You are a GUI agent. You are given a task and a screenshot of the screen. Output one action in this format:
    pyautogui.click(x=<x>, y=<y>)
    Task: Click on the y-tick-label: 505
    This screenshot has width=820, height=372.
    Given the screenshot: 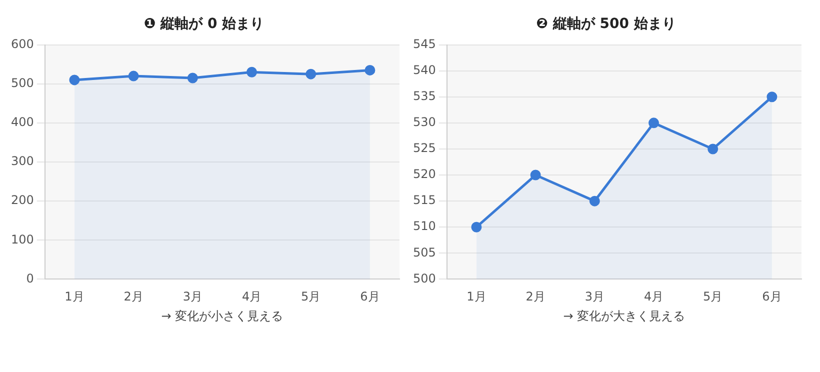 What is the action you would take?
    pyautogui.click(x=424, y=252)
    